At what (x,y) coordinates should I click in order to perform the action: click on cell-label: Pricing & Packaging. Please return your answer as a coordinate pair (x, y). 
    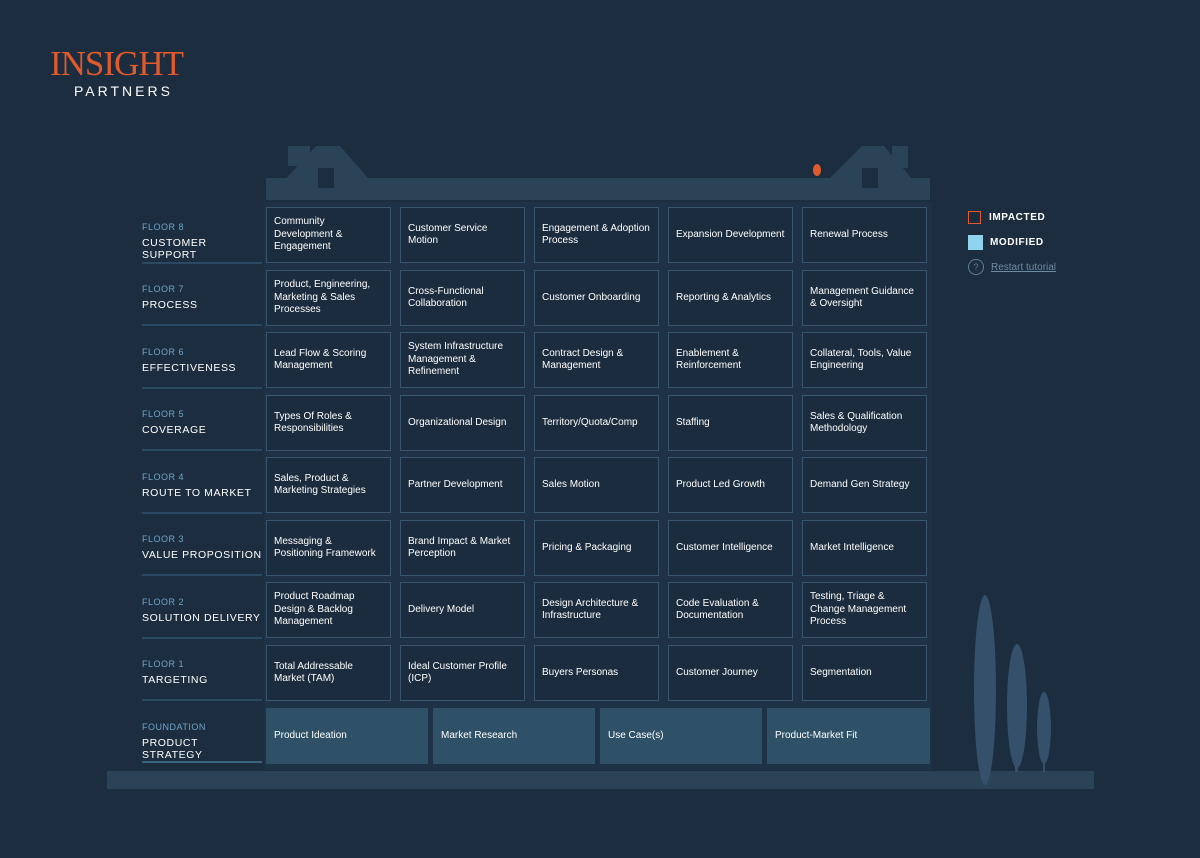
    Looking at the image, I should click on (587, 547).